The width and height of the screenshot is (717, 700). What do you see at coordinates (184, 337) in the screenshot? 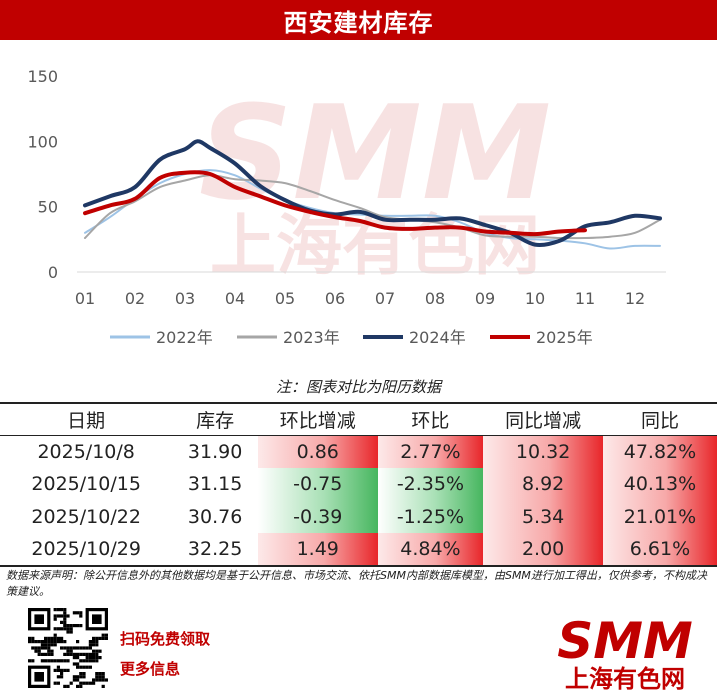
I see `legend-label: 2022年` at bounding box center [184, 337].